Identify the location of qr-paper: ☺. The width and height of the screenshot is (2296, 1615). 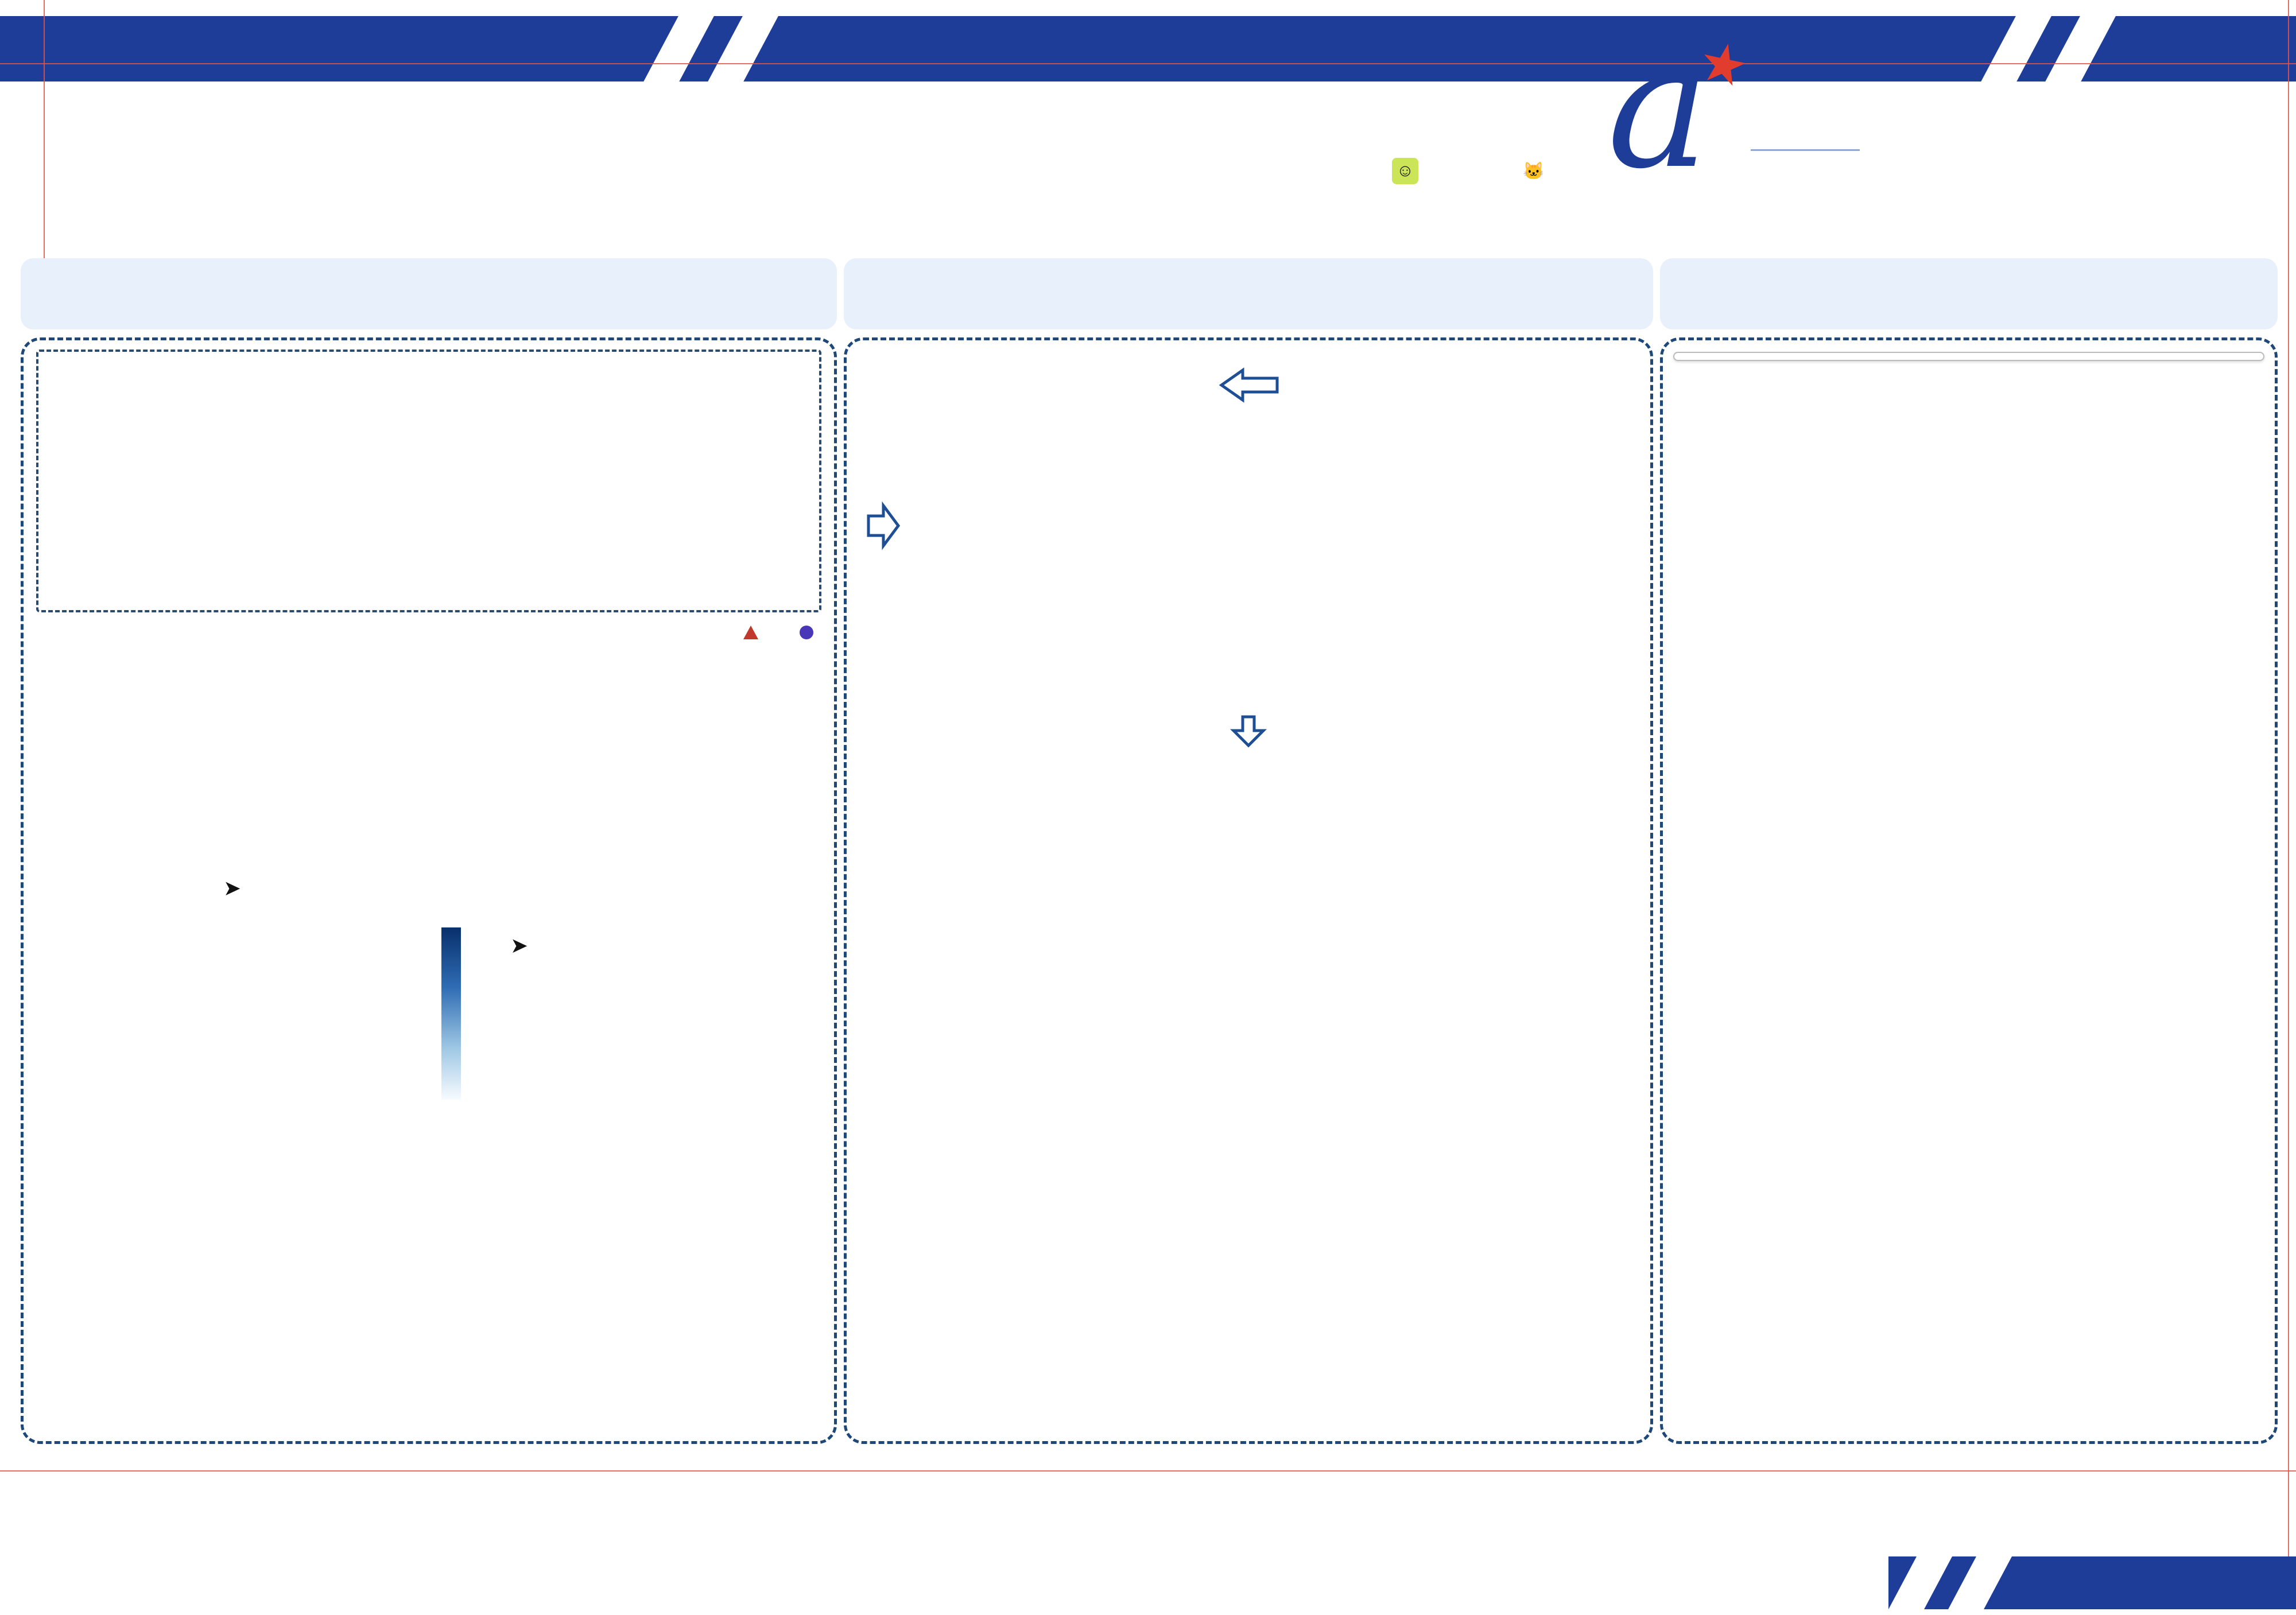
(1406, 173).